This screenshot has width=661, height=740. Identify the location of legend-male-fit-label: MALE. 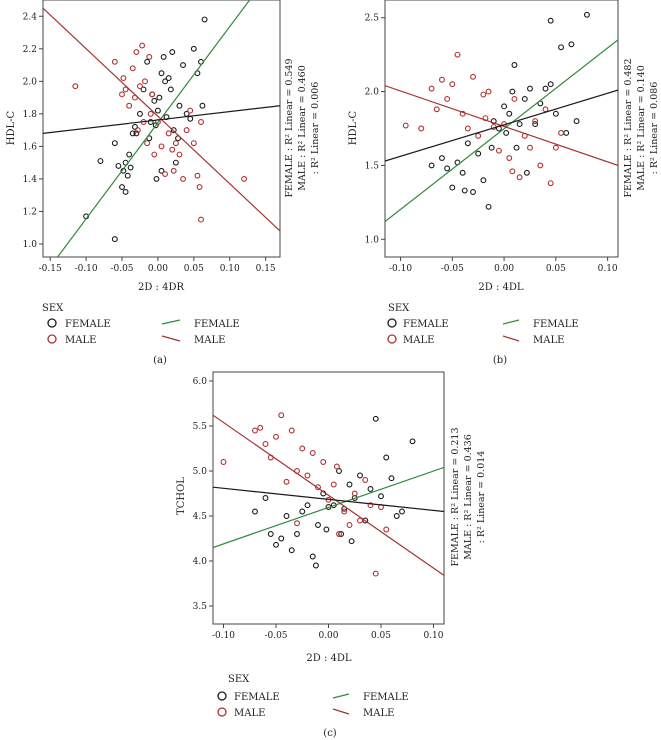
(209, 340).